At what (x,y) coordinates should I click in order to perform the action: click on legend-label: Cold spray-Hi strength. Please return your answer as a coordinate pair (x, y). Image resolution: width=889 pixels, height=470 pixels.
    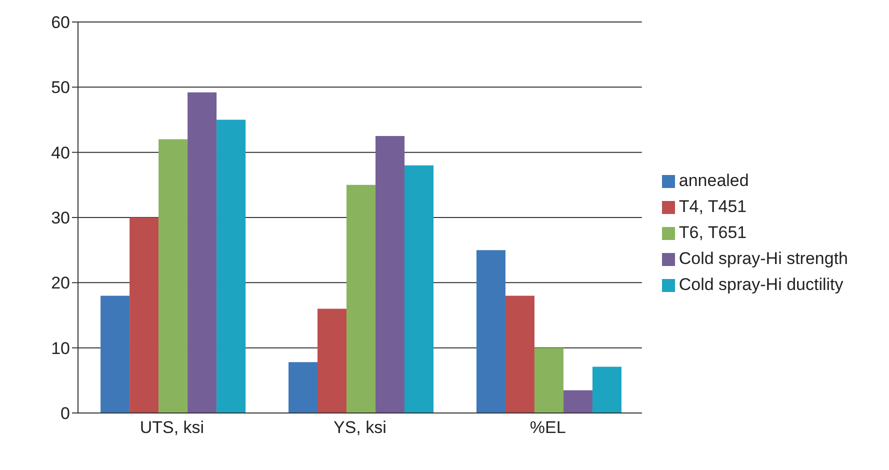
    Looking at the image, I should click on (763, 258).